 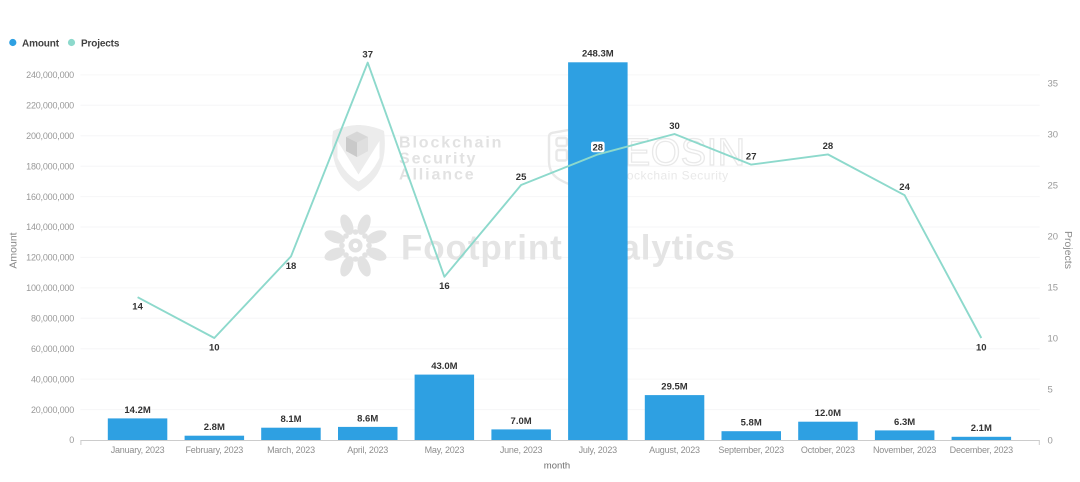 What do you see at coordinates (52, 349) in the screenshot?
I see `svg-text: 60,000,000` at bounding box center [52, 349].